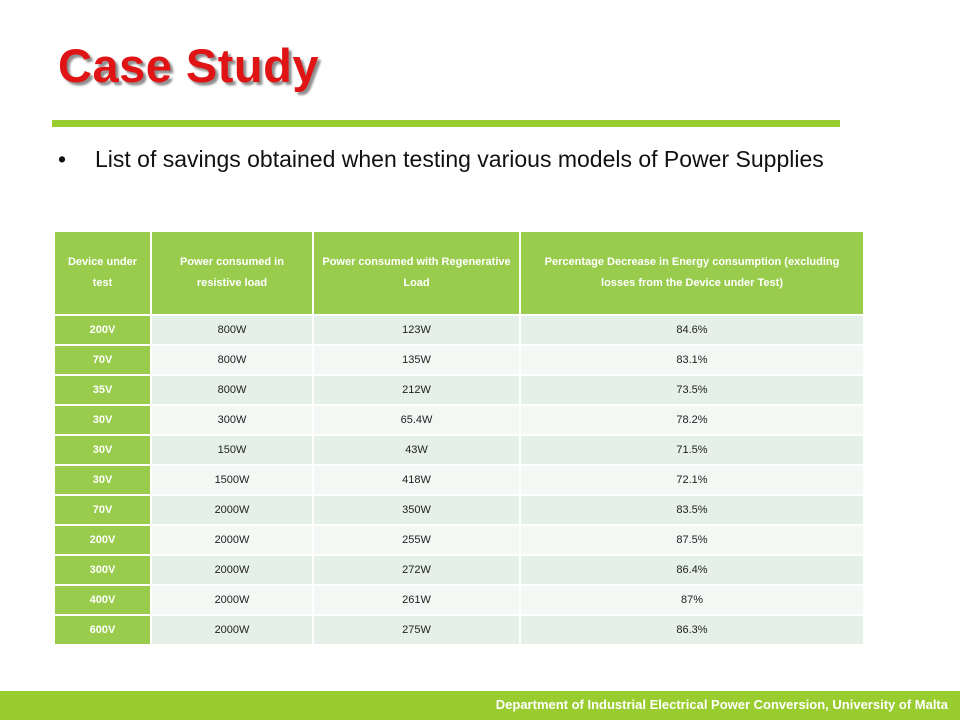 This screenshot has height=720, width=960. Describe the element at coordinates (417, 569) in the screenshot. I see `regenerative-load-cell: 272W` at that location.